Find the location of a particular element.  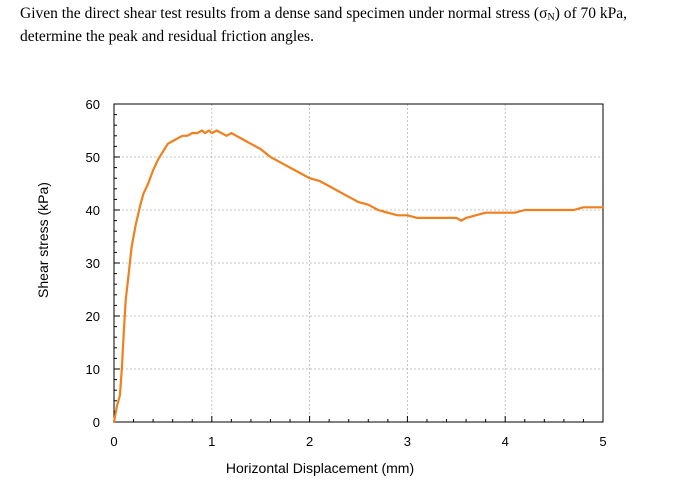

x-tick-label: 5 is located at coordinates (602, 441).